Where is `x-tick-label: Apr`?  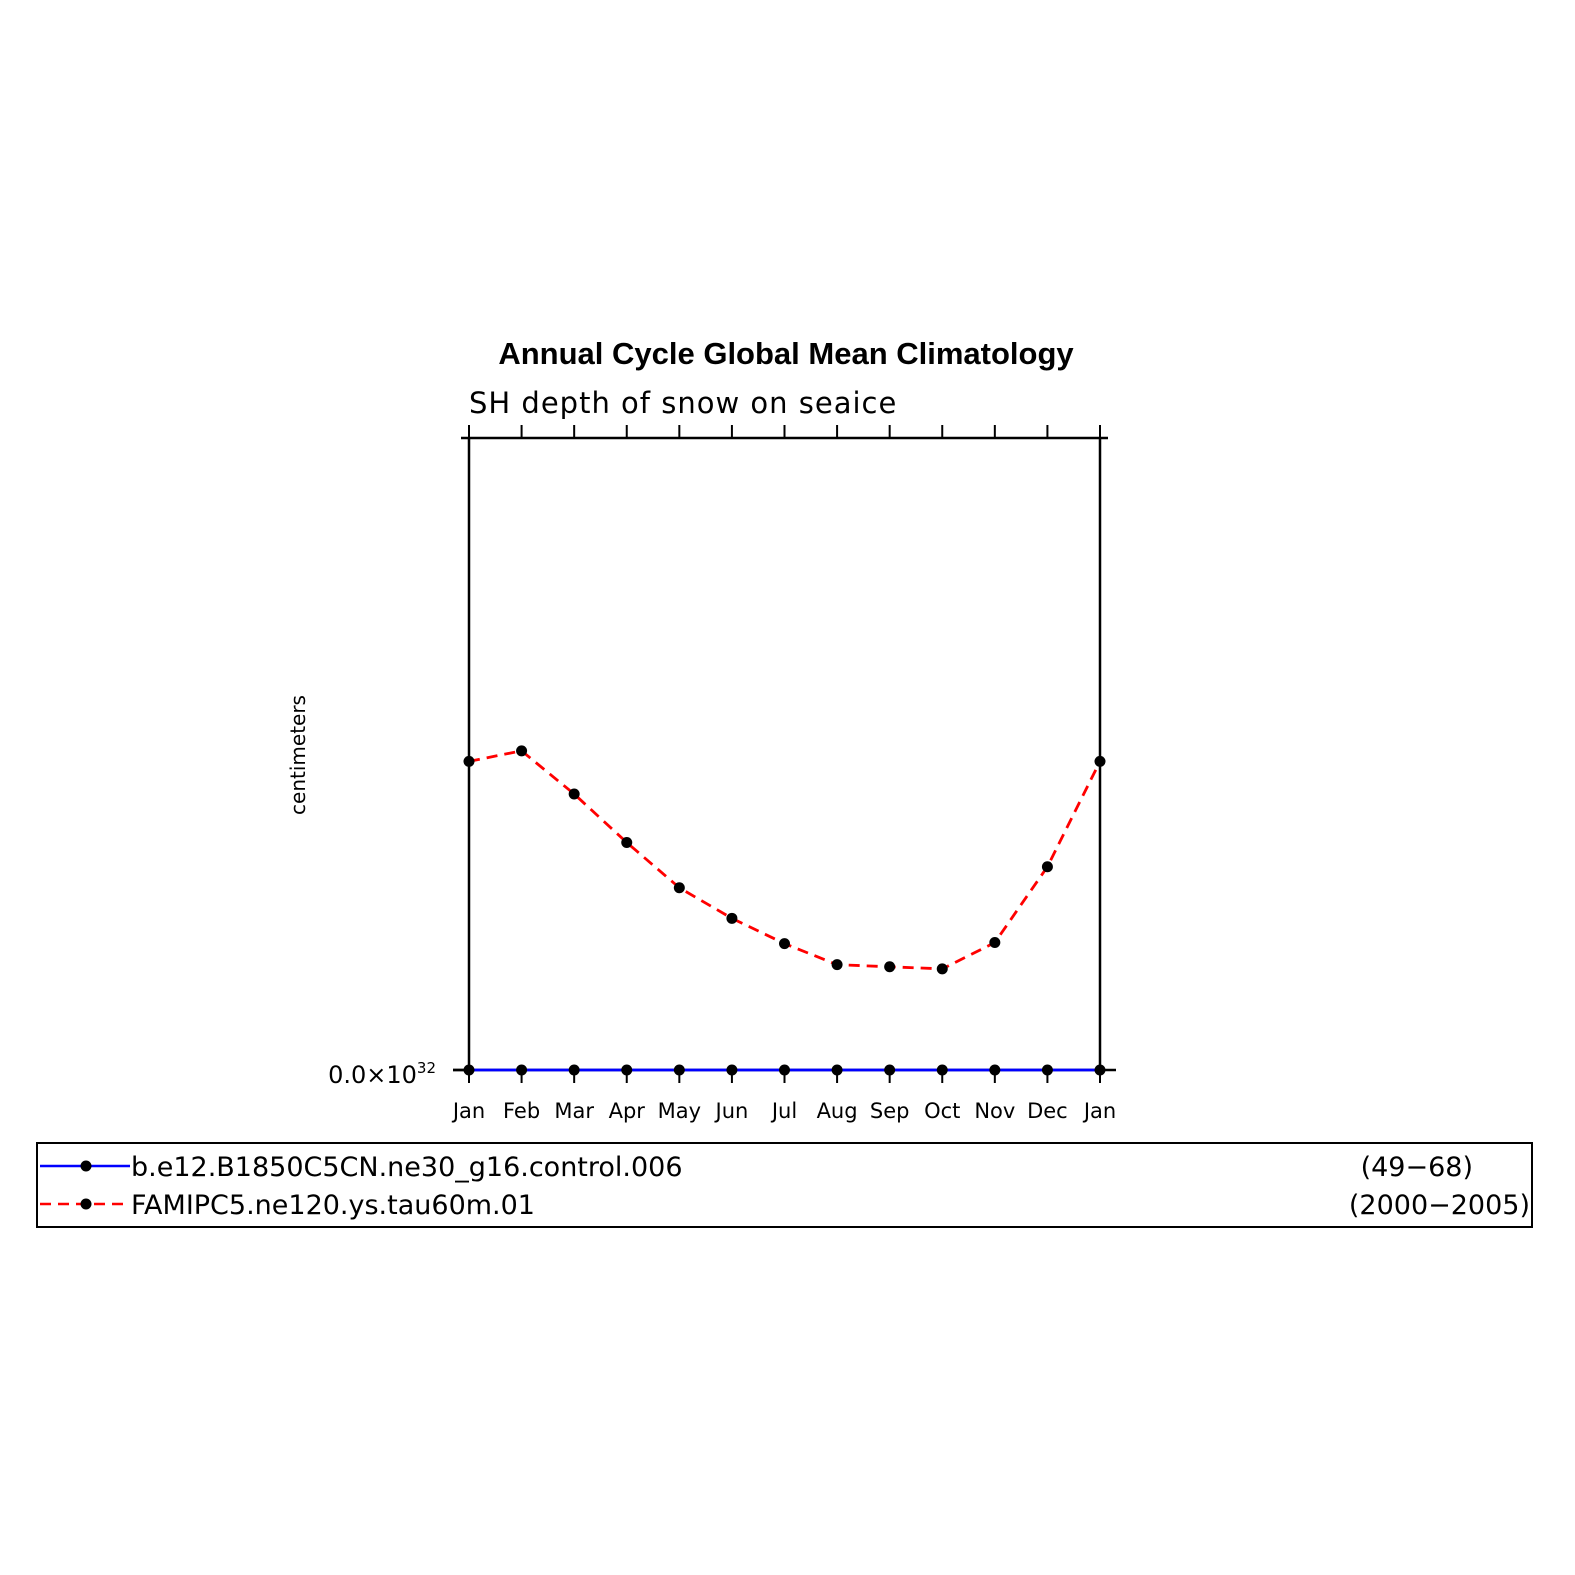 x-tick-label: Apr is located at coordinates (627, 1111).